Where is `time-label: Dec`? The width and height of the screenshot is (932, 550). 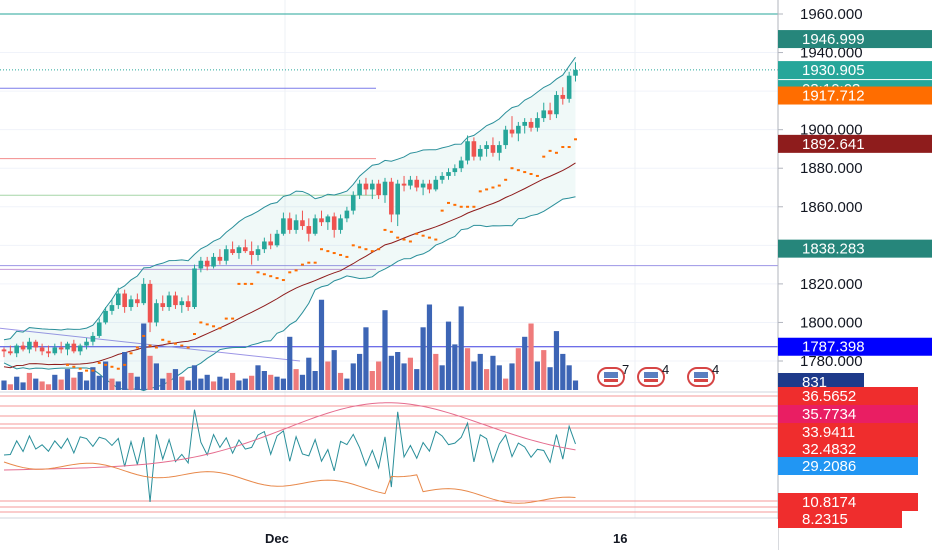
time-label: Dec is located at coordinates (277, 538).